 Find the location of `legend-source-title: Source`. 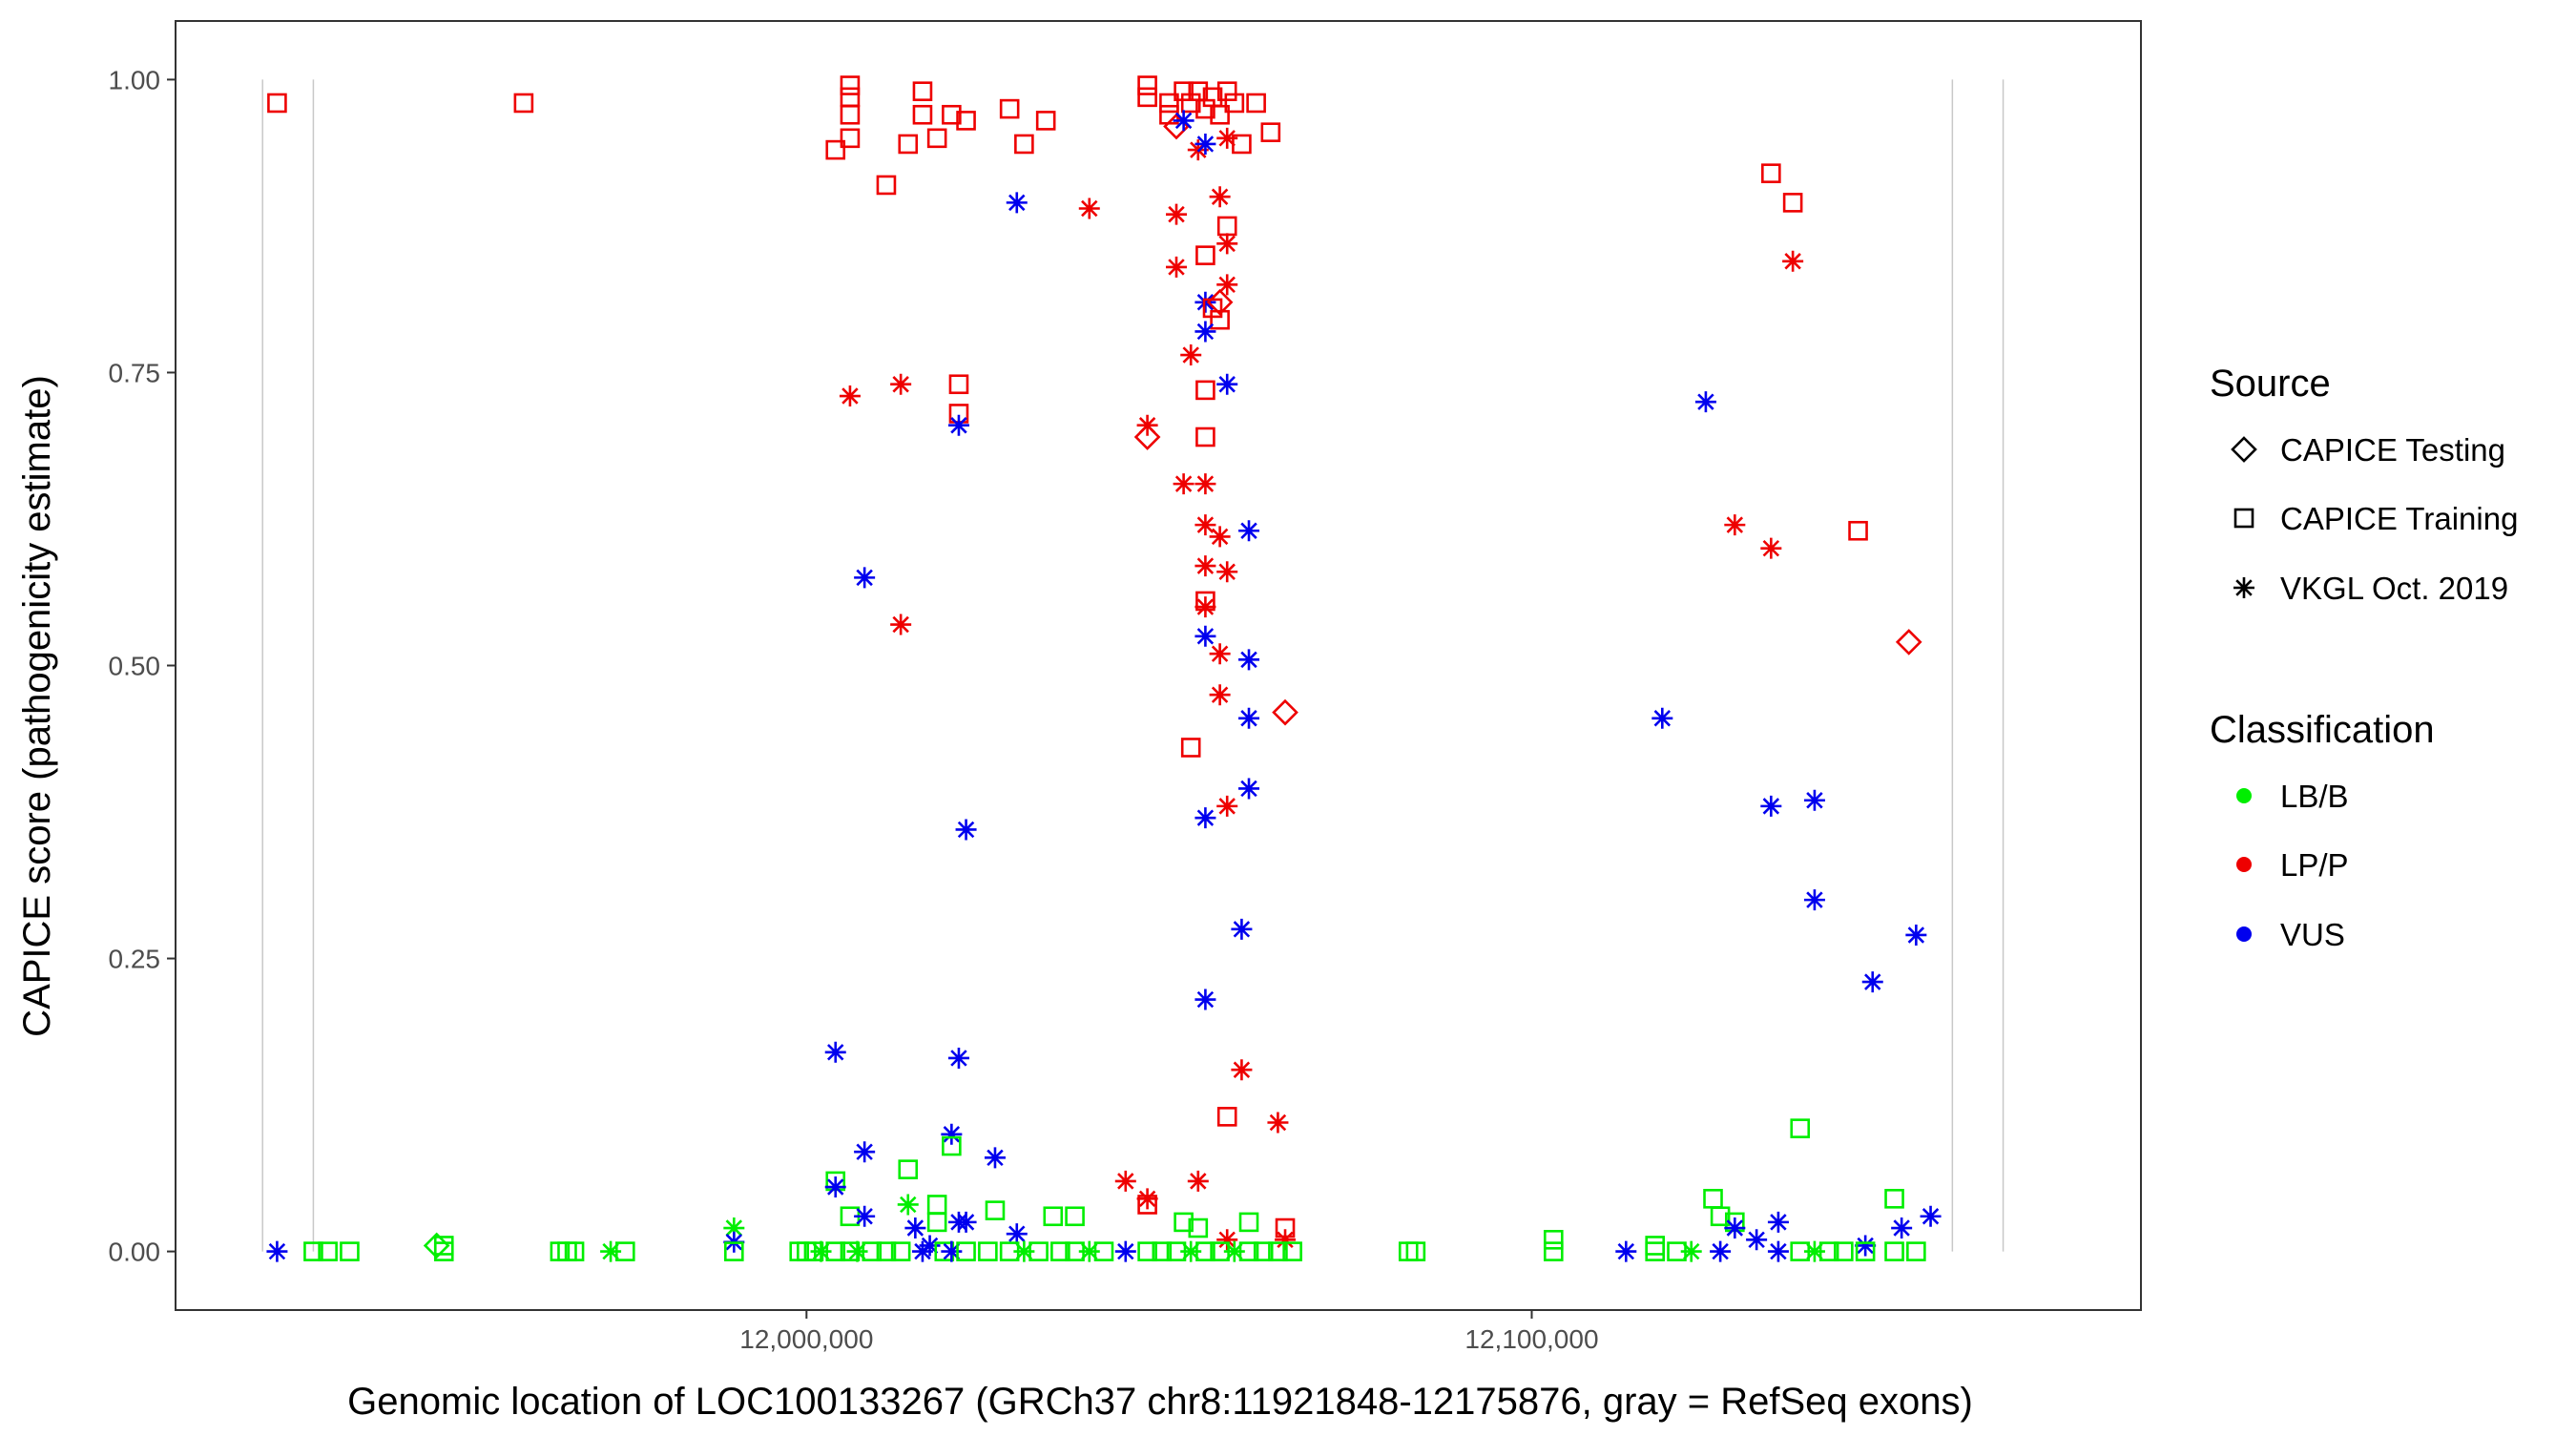

legend-source-title: Source is located at coordinates (2270, 384).